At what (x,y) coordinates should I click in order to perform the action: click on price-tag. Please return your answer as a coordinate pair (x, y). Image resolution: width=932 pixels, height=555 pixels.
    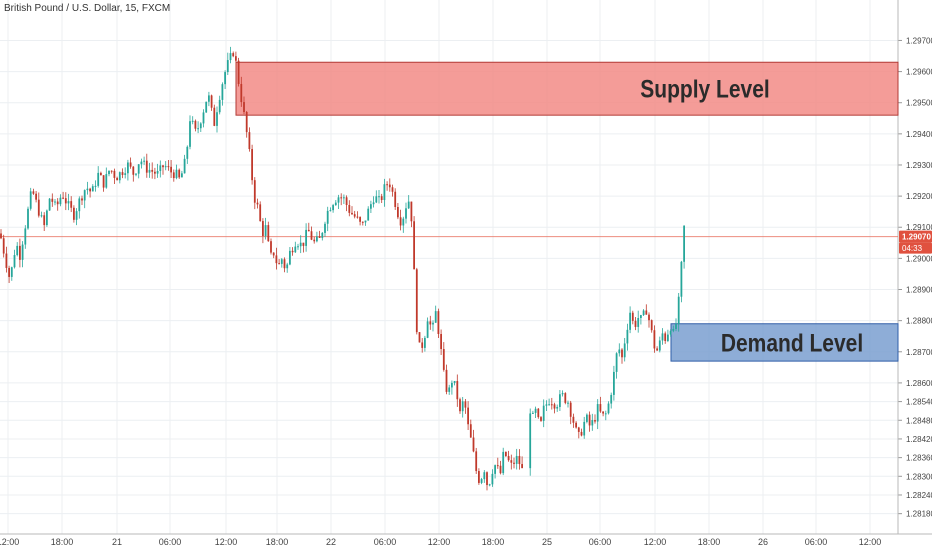
    Looking at the image, I should click on (915, 236).